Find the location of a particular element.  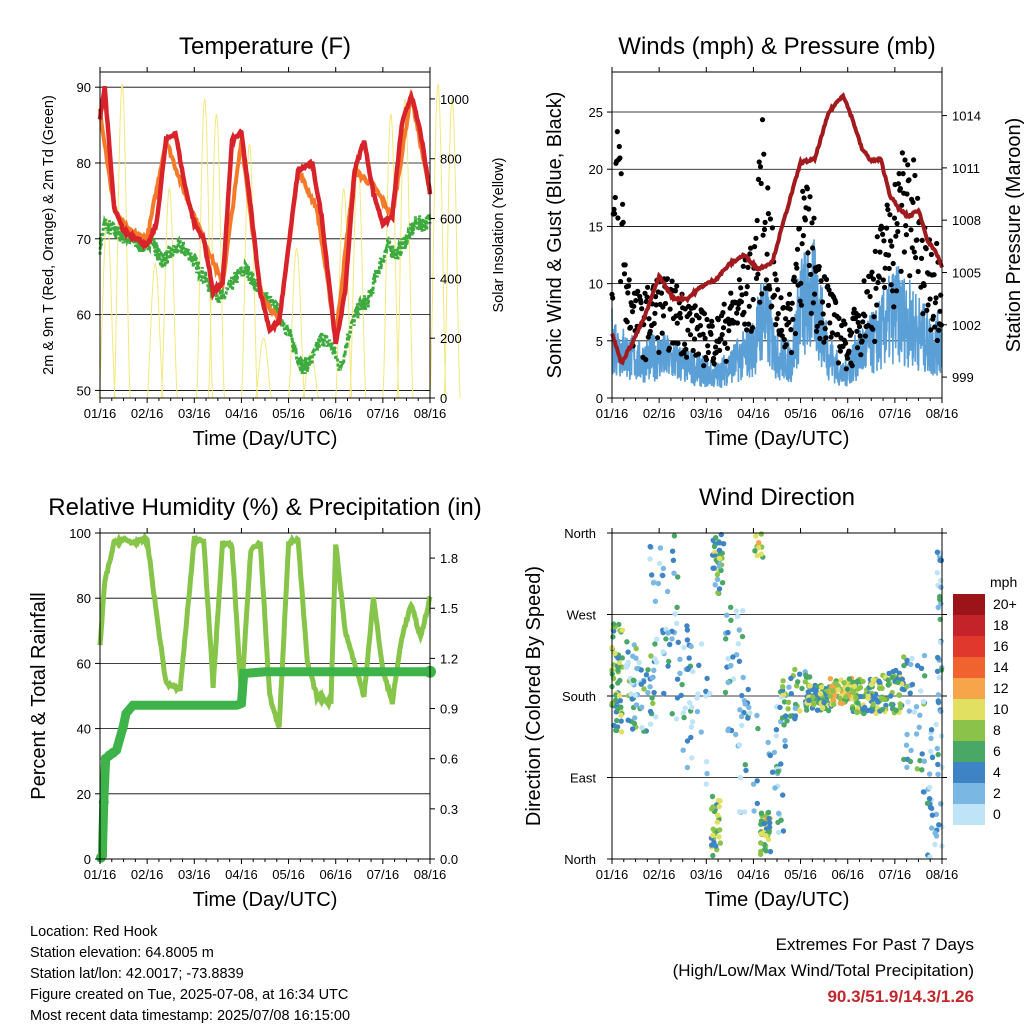

latlon-text: Station lat/lon: 42.0017; -73.8839 is located at coordinates (137, 974).